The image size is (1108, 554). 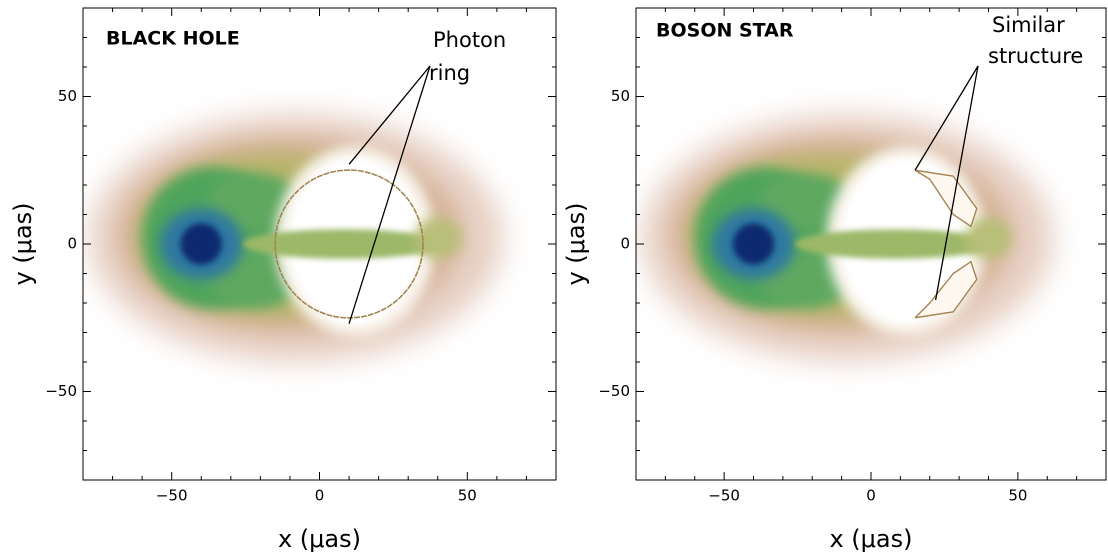 I want to click on annotation-text: Similar, so click(x=1028, y=25).